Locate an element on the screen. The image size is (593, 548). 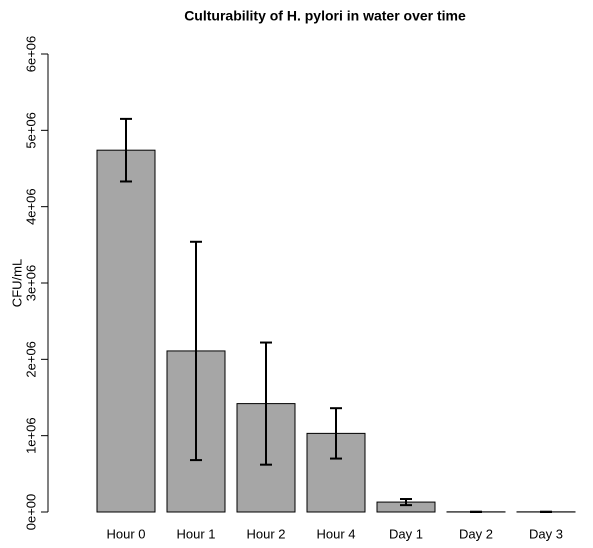
y-tick-label: 1e+06 is located at coordinates (30, 435).